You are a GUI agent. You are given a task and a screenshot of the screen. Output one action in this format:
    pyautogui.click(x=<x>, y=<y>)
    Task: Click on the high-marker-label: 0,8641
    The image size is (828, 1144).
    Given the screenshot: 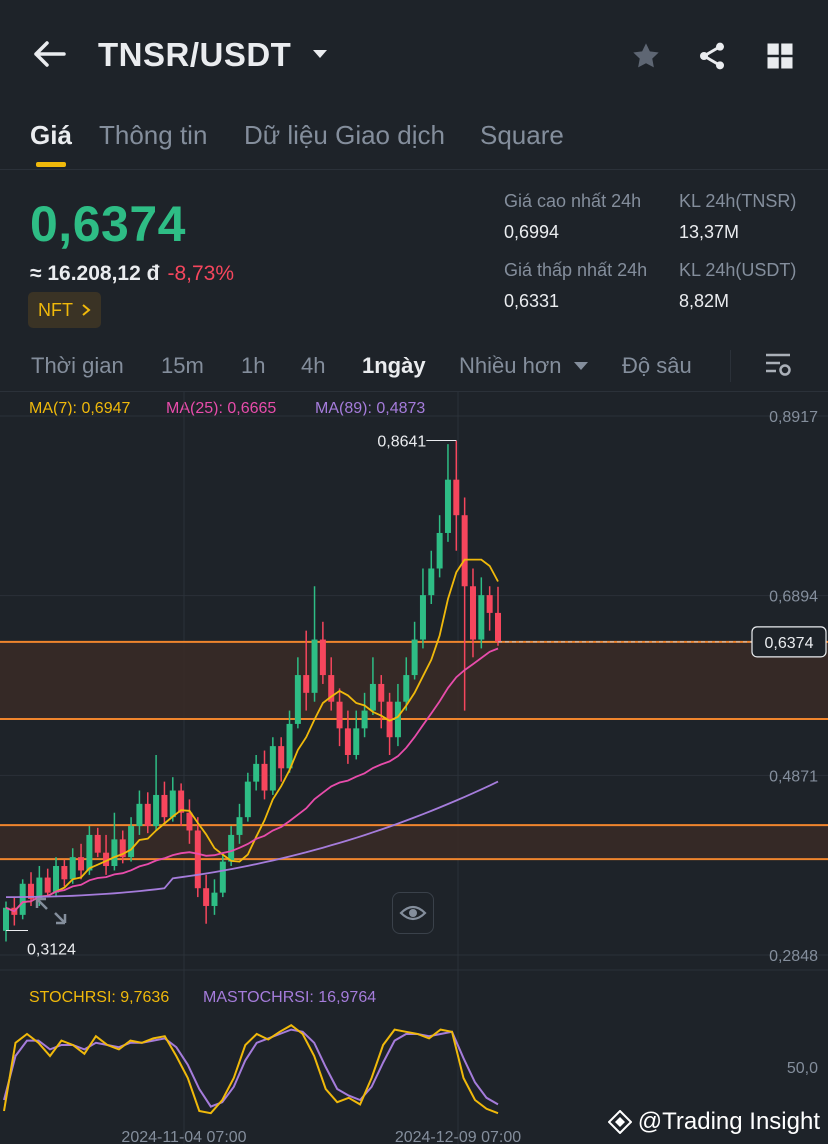 What is the action you would take?
    pyautogui.click(x=401, y=442)
    